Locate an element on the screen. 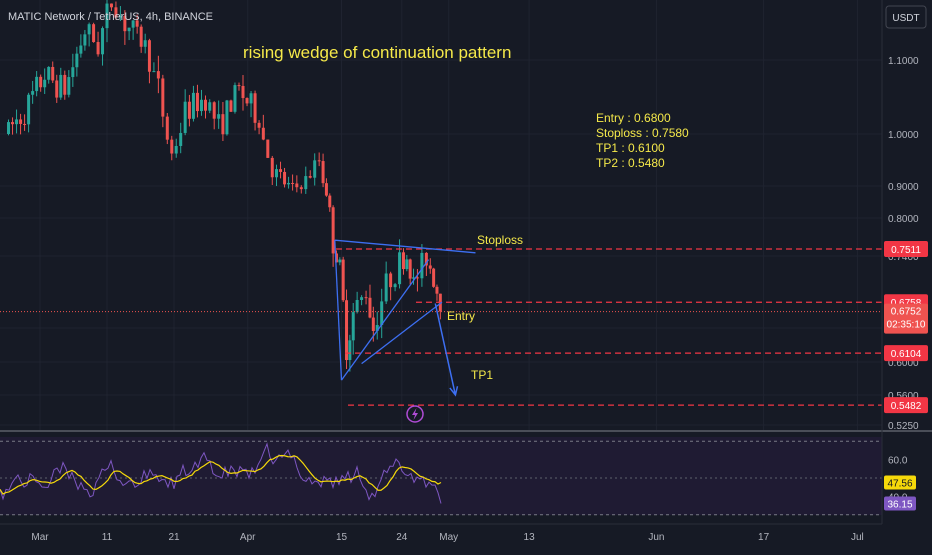  trade-tp2-line: TP2 : 0.5480 is located at coordinates (630, 163).